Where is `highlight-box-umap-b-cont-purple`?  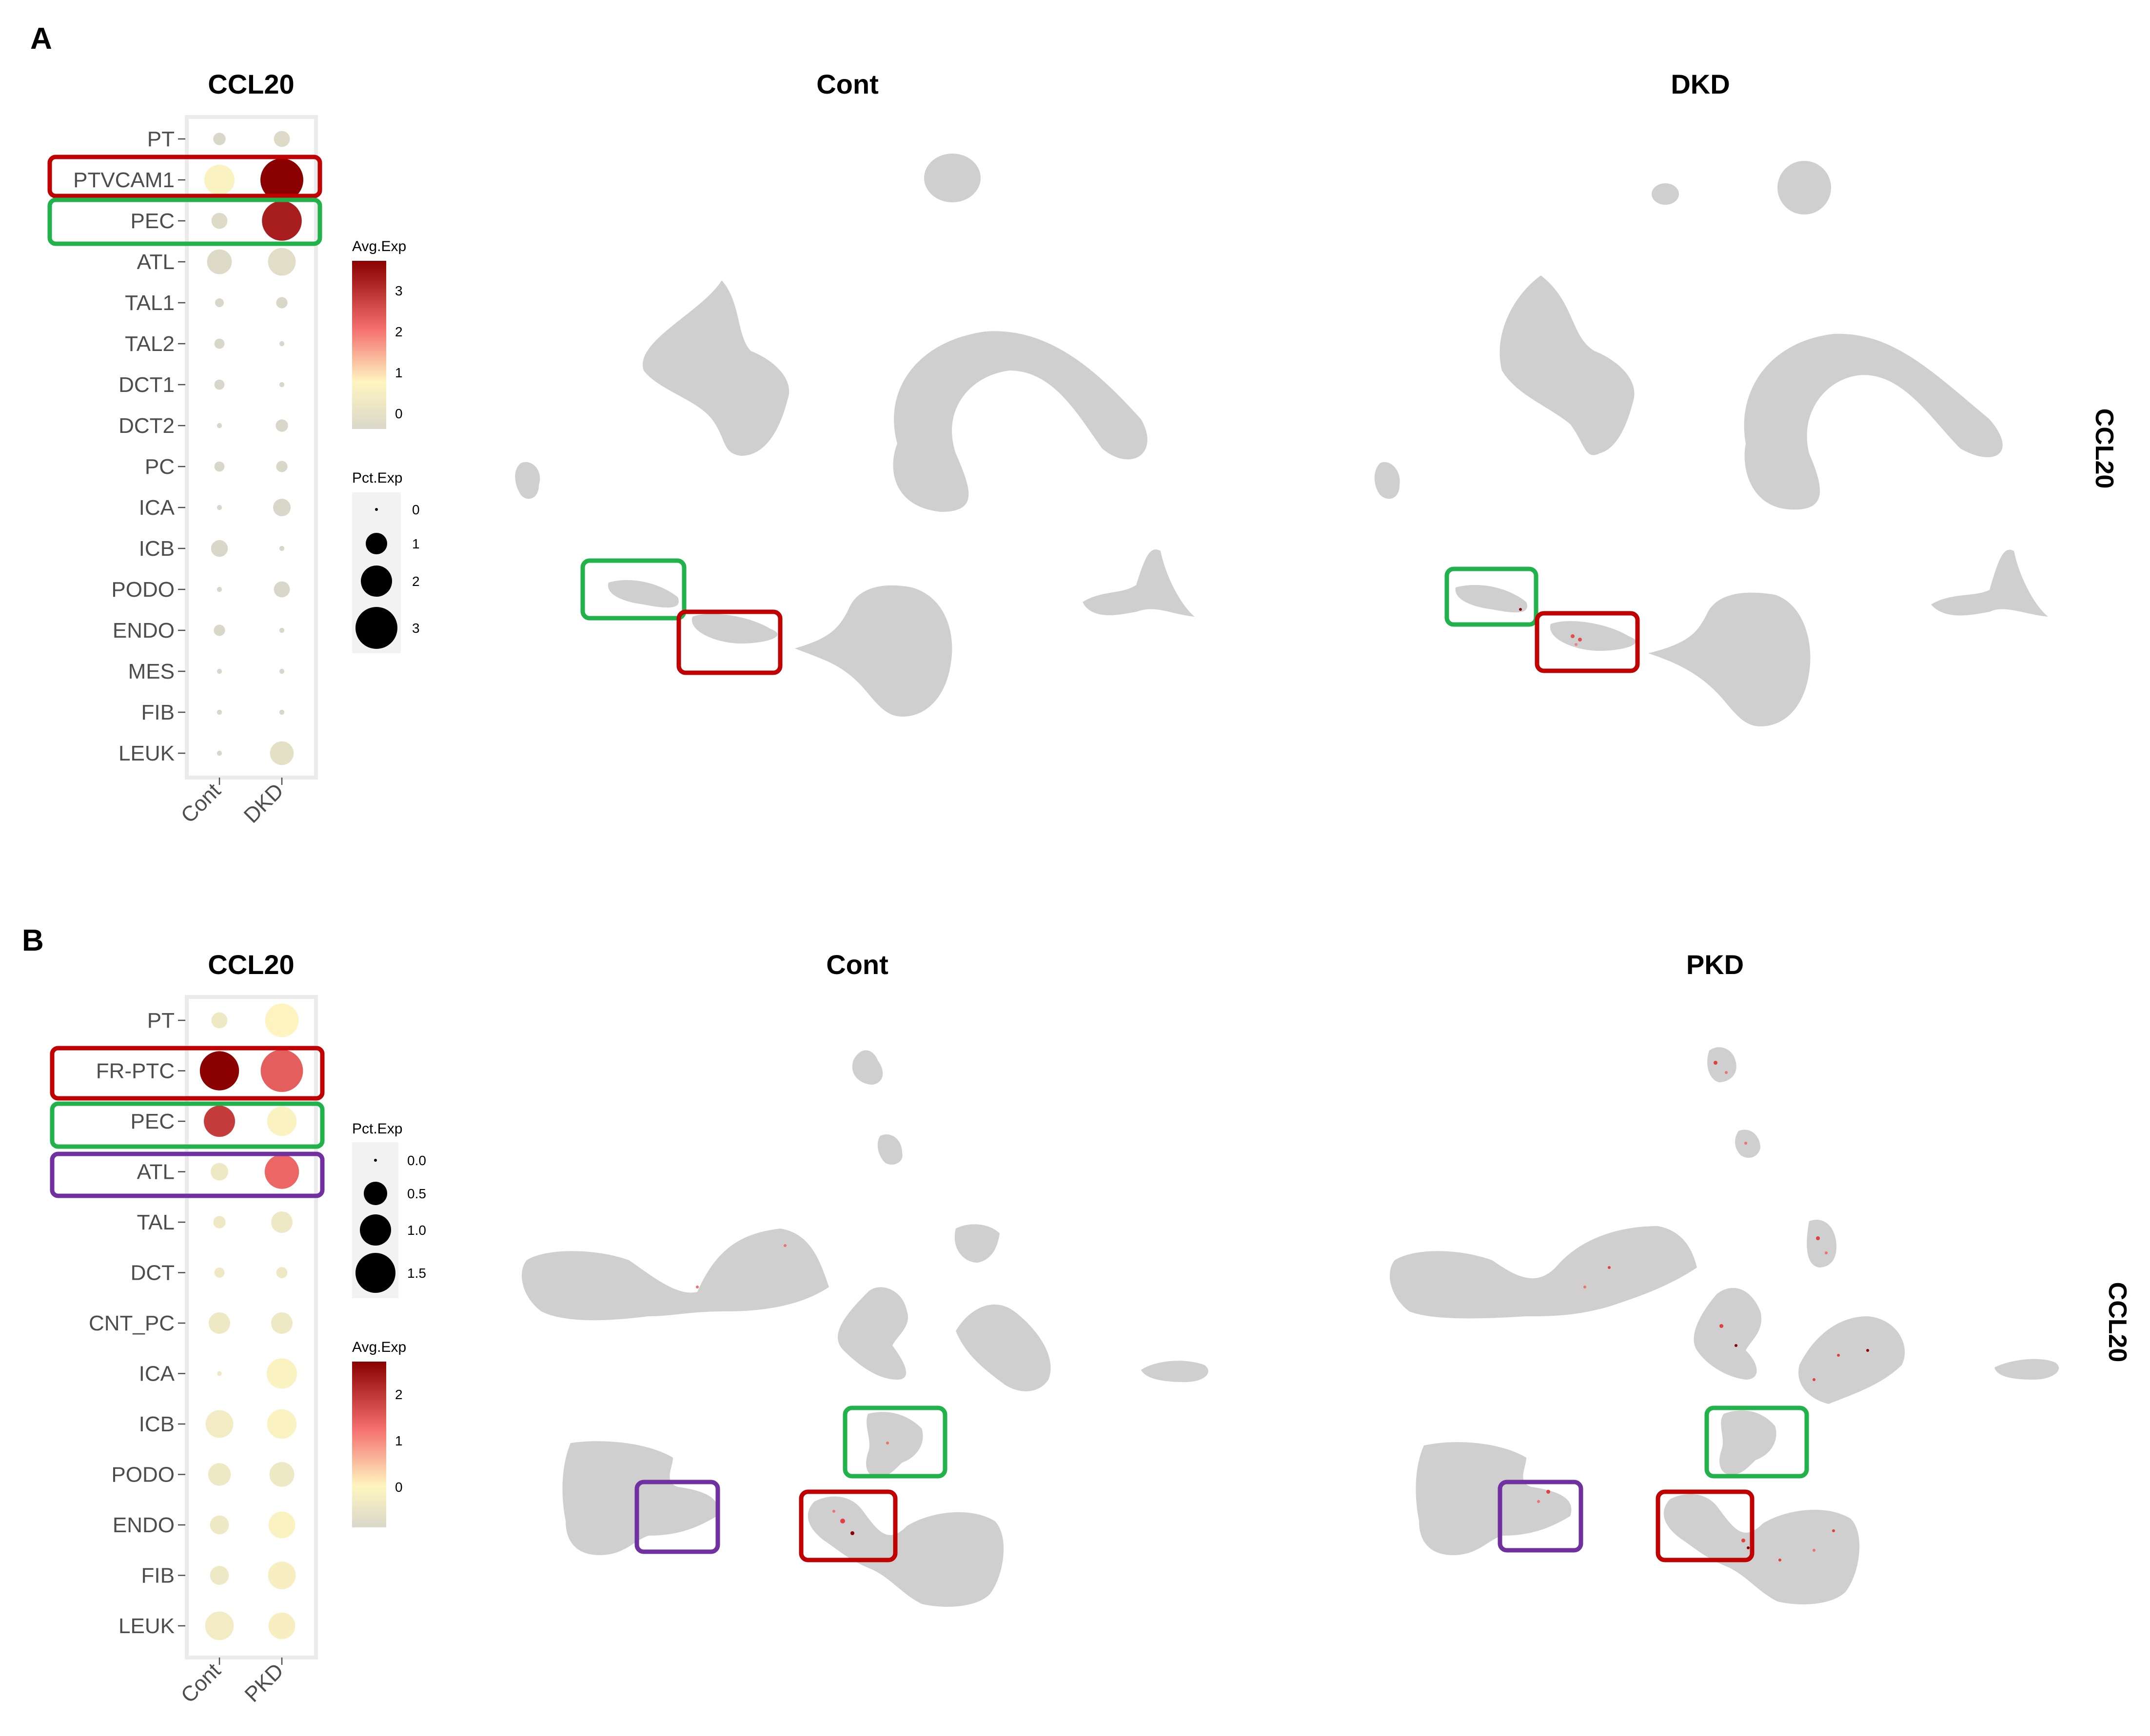
highlight-box-umap-b-cont-purple is located at coordinates (677, 1517).